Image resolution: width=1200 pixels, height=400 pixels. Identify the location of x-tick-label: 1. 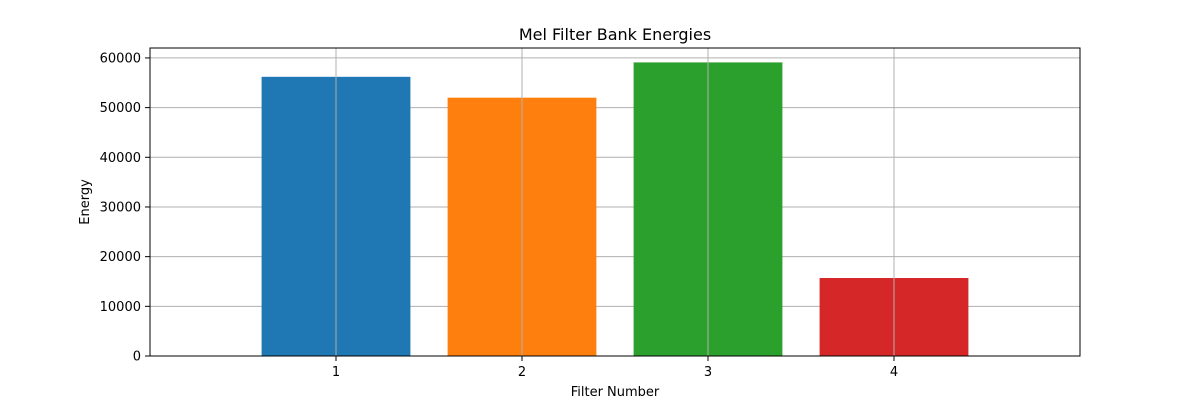
(336, 372).